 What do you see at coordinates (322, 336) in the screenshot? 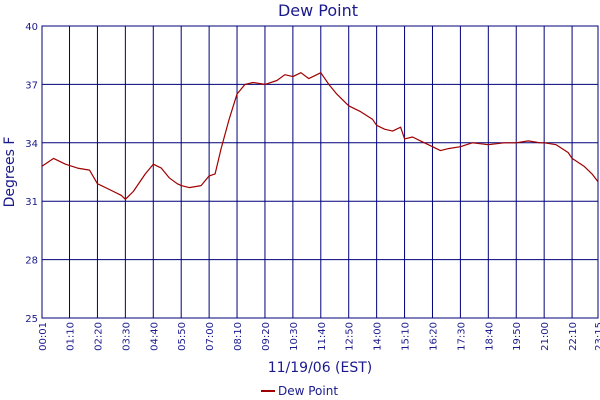
I see `x-tick-label: 11:40` at bounding box center [322, 336].